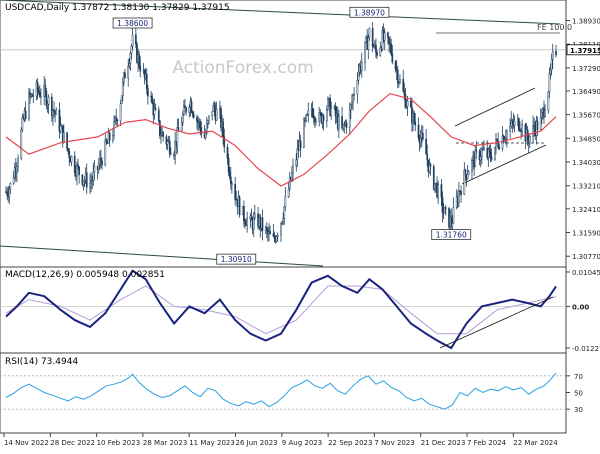  Describe the element at coordinates (443, 443) in the screenshot. I see `x-tick-label: 21 Dec 2023` at that location.